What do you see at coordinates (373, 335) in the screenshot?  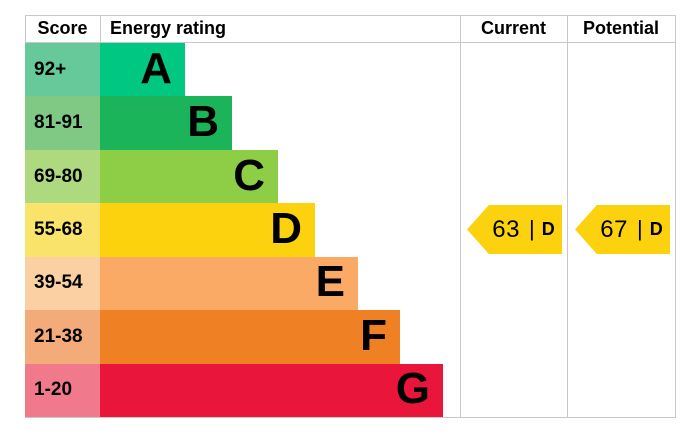 I see `band-letter: F` at bounding box center [373, 335].